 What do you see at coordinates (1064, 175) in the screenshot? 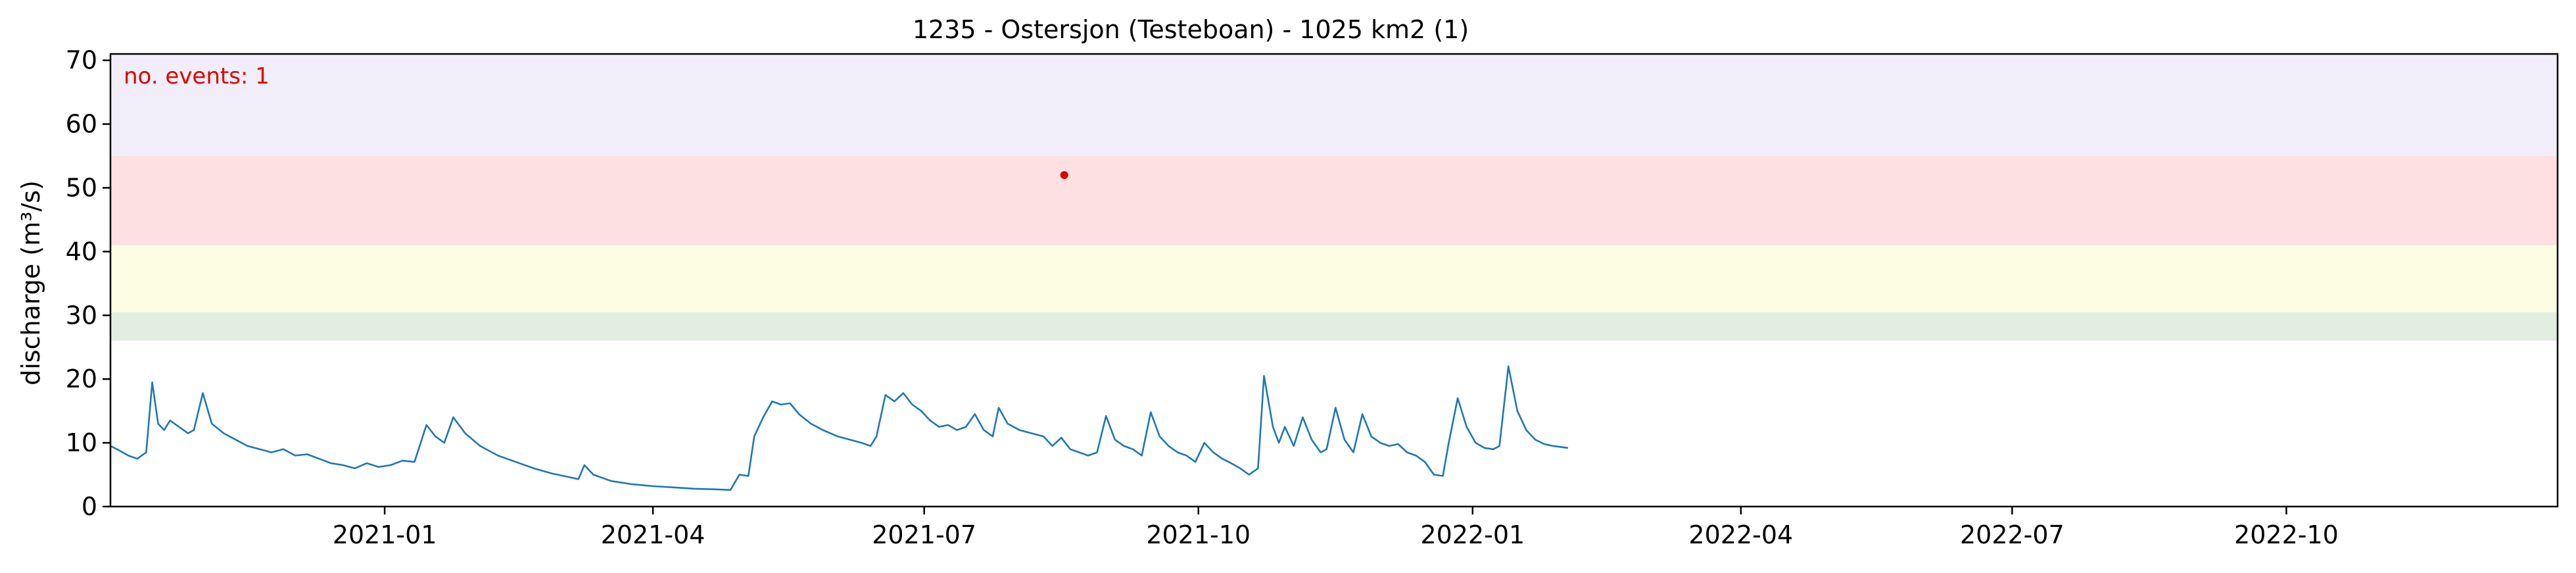
I see `event-marker` at bounding box center [1064, 175].